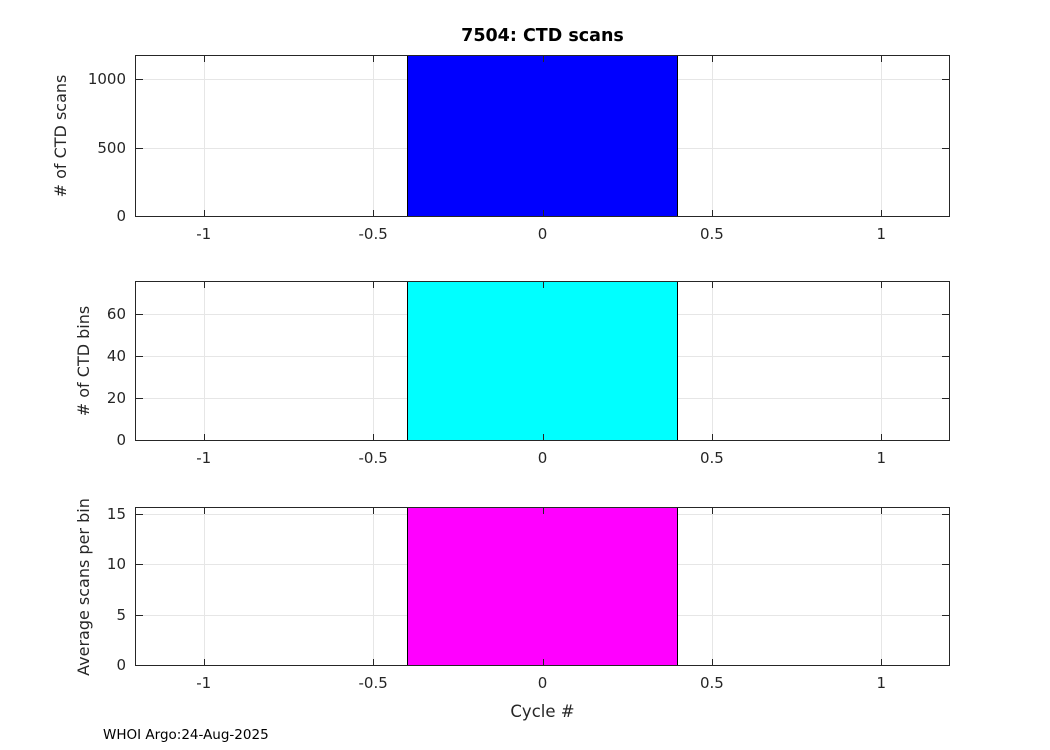 The width and height of the screenshot is (1050, 750). I want to click on y-tick-label: 1000, so click(106, 79).